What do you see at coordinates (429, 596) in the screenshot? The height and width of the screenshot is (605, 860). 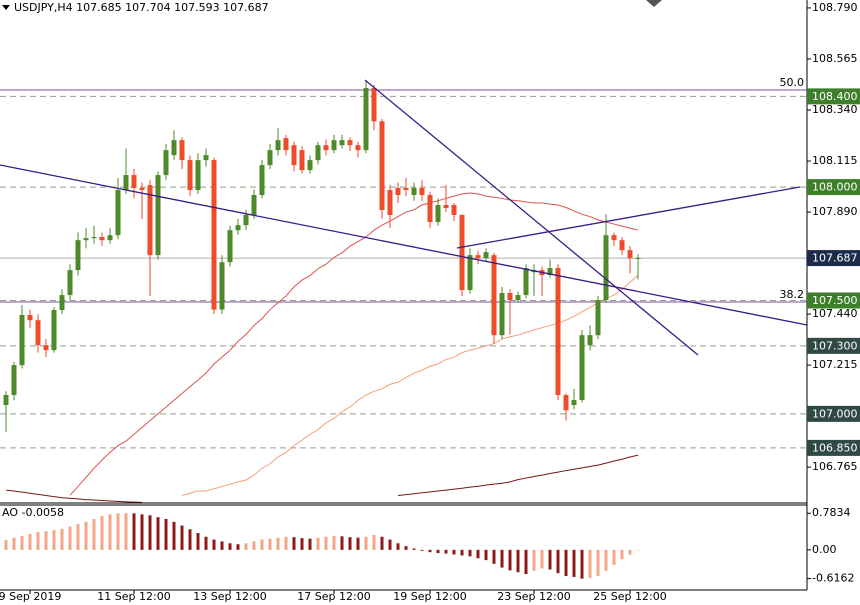 I see `x-tick-label: 19 Sep 12:00` at bounding box center [429, 596].